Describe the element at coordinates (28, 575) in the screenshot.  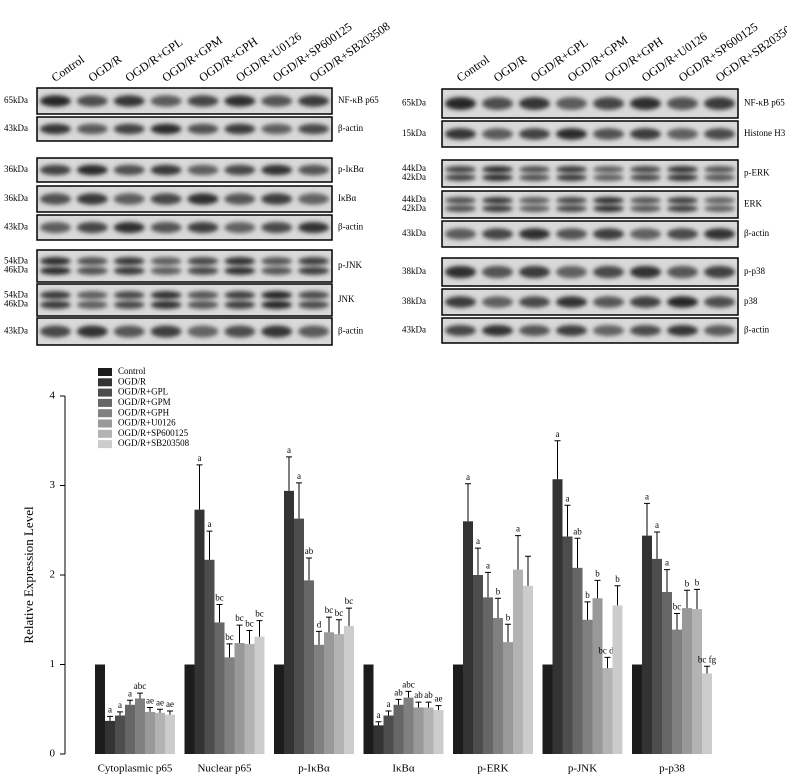
I see `y-axis-label: Relative Expression Level` at that location.